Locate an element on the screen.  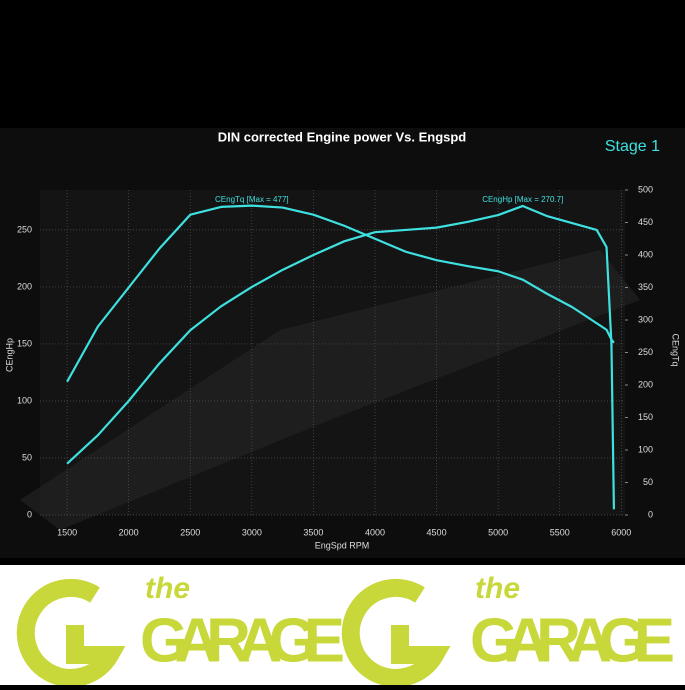
y2-tick-label: 400 is located at coordinates (645, 254).